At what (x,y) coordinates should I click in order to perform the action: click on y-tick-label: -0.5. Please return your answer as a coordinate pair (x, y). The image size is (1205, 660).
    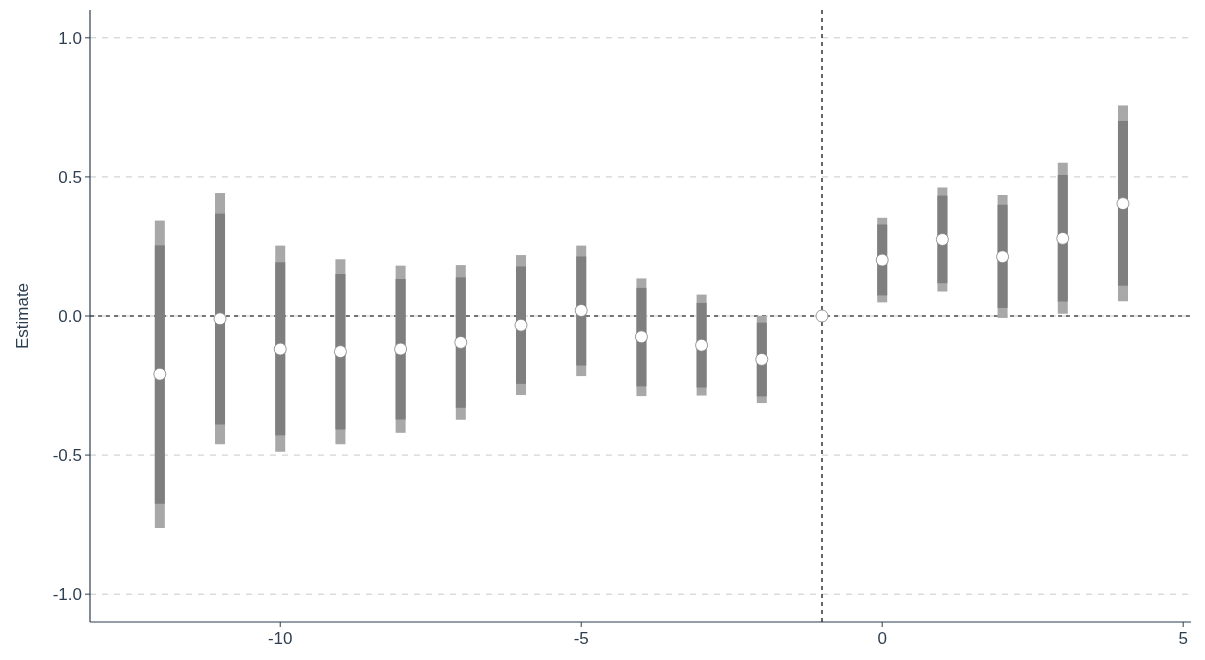
    Looking at the image, I should click on (67, 456).